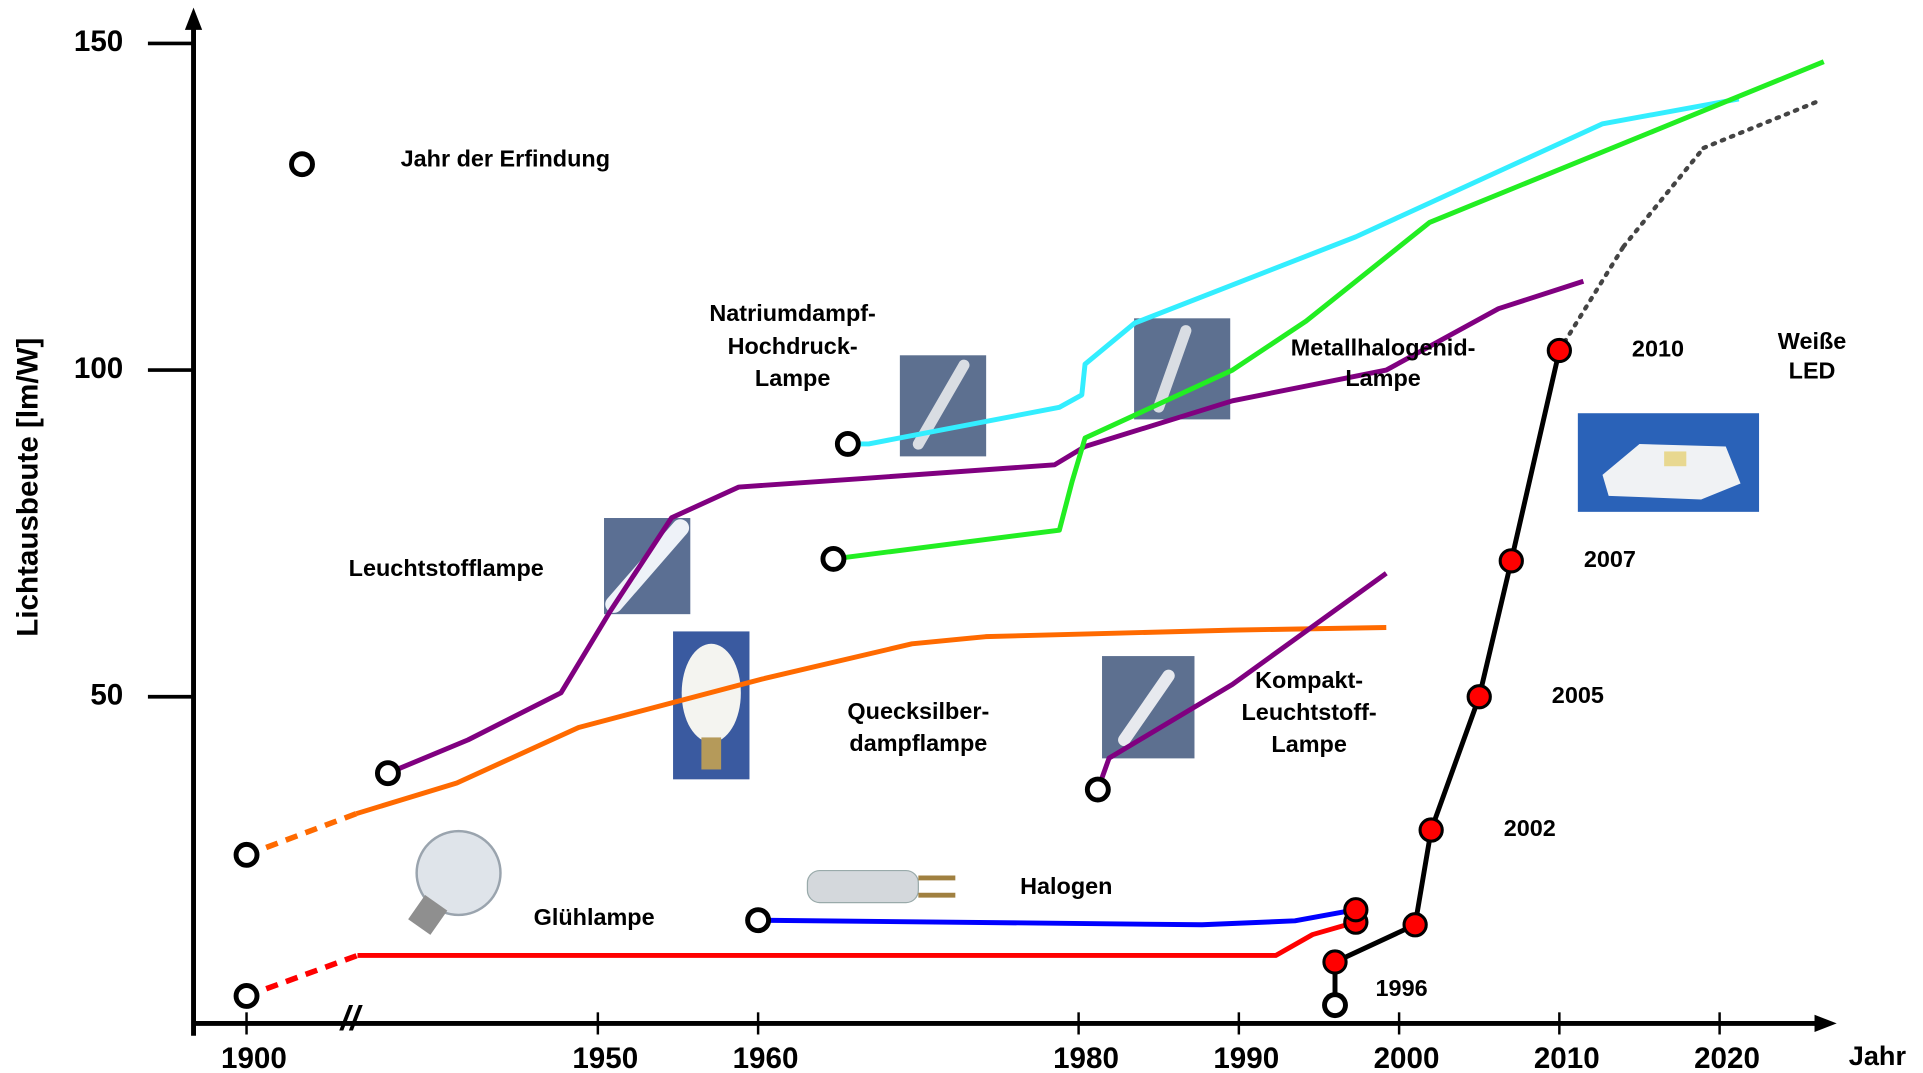 This screenshot has width=1923, height=1073. I want to click on series-label: Hochdruck-, so click(793, 346).